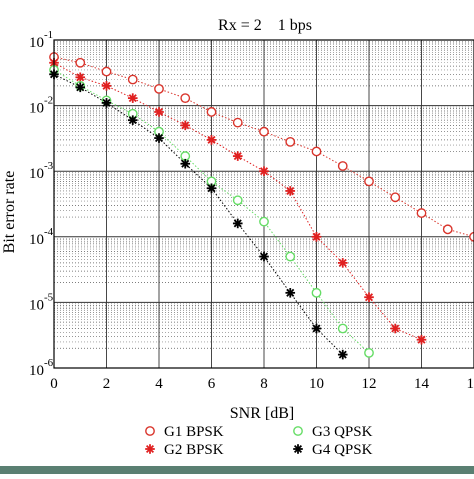 This screenshot has width=474, height=479. What do you see at coordinates (9, 212) in the screenshot?
I see `y-axis-label: Bit error rate` at bounding box center [9, 212].